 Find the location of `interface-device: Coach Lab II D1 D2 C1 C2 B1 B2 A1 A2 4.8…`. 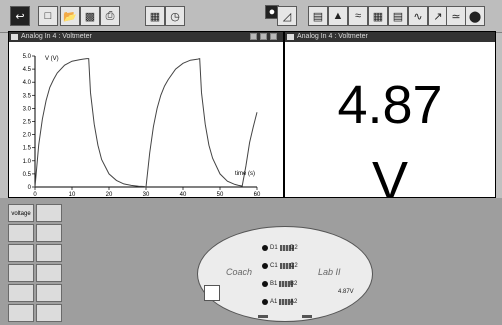

interface-device: Coach Lab II D1 D2 C1 C2 B1 B2 A1 A2 4.8… is located at coordinates (285, 274).